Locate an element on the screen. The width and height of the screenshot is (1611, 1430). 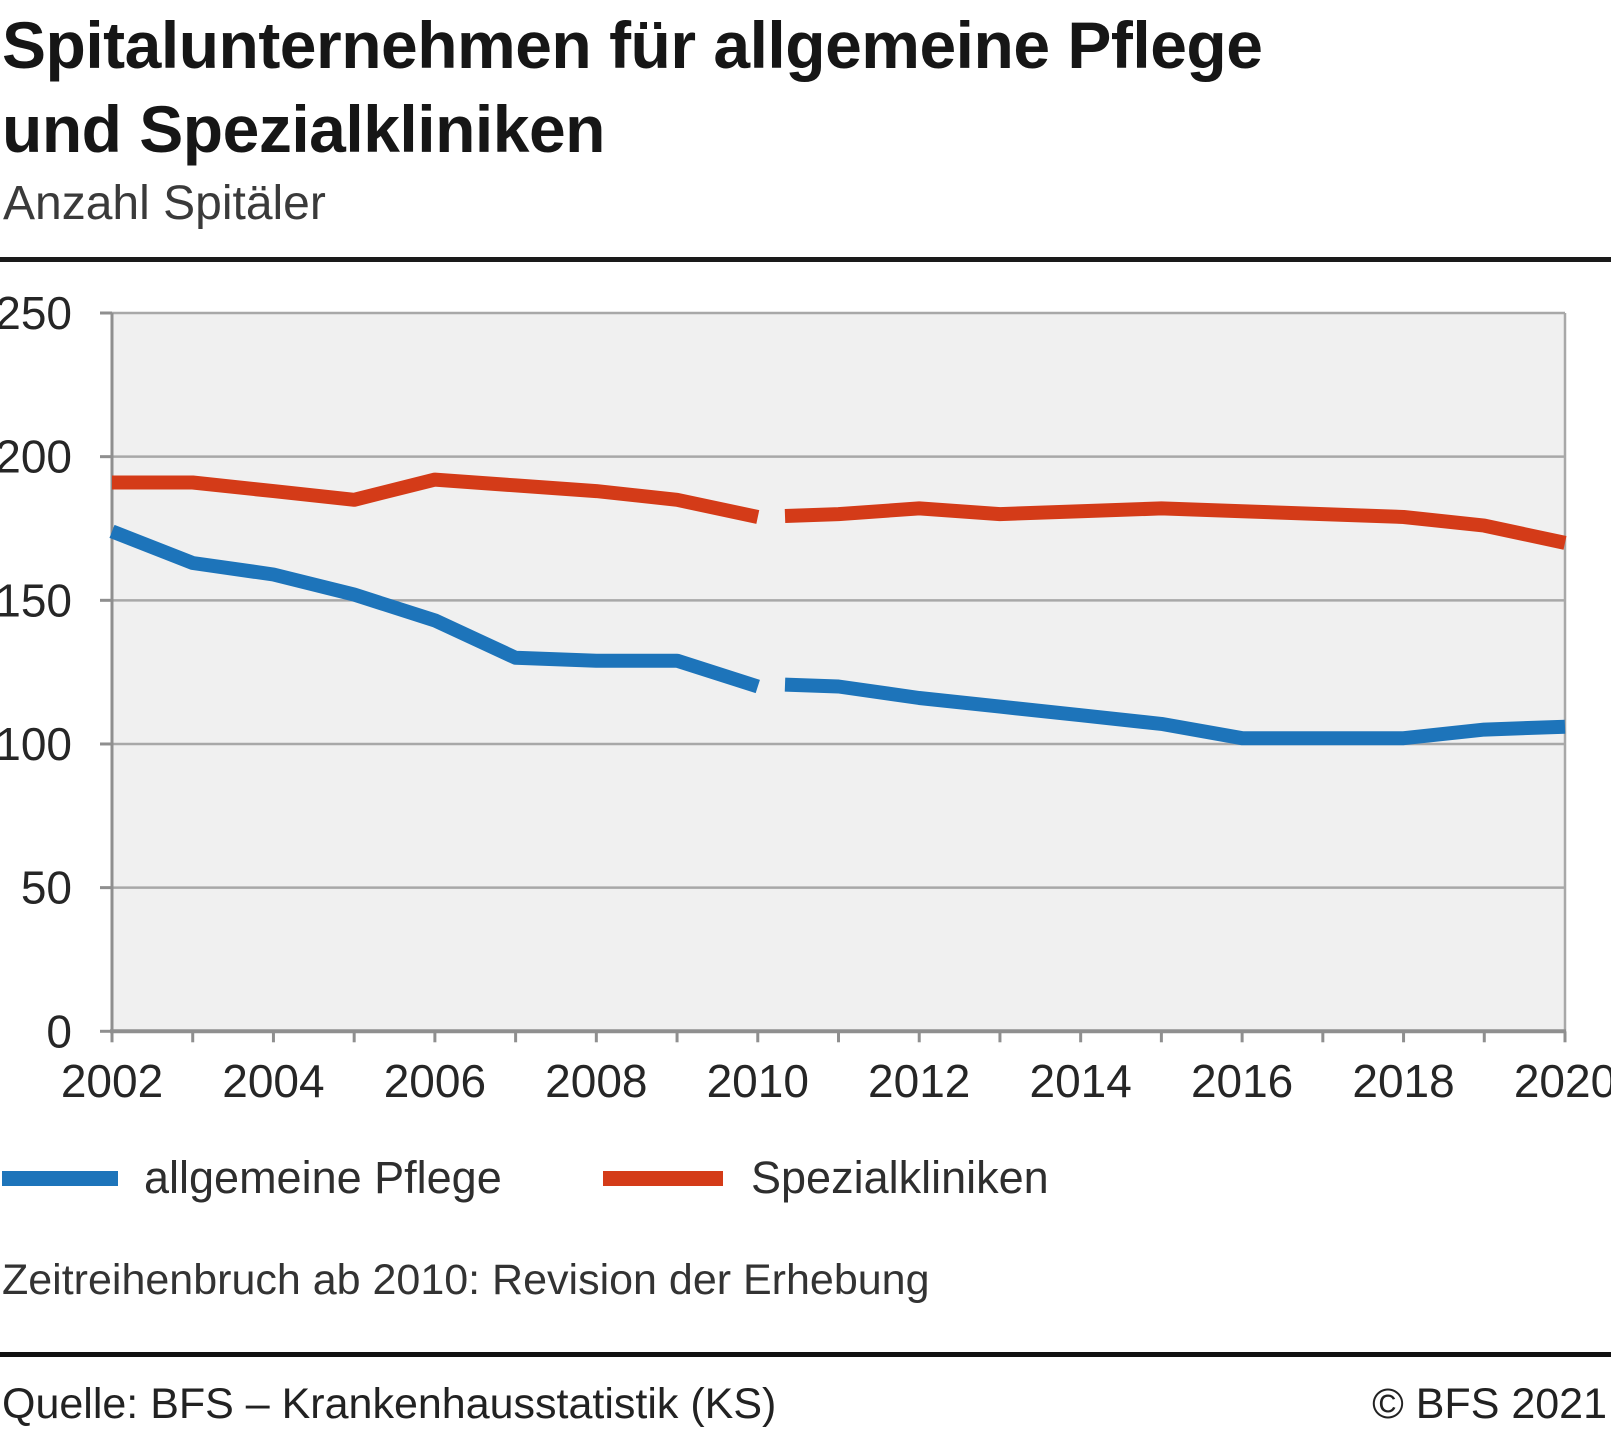
x-axis-label: 2020 is located at coordinates (1562, 1081).